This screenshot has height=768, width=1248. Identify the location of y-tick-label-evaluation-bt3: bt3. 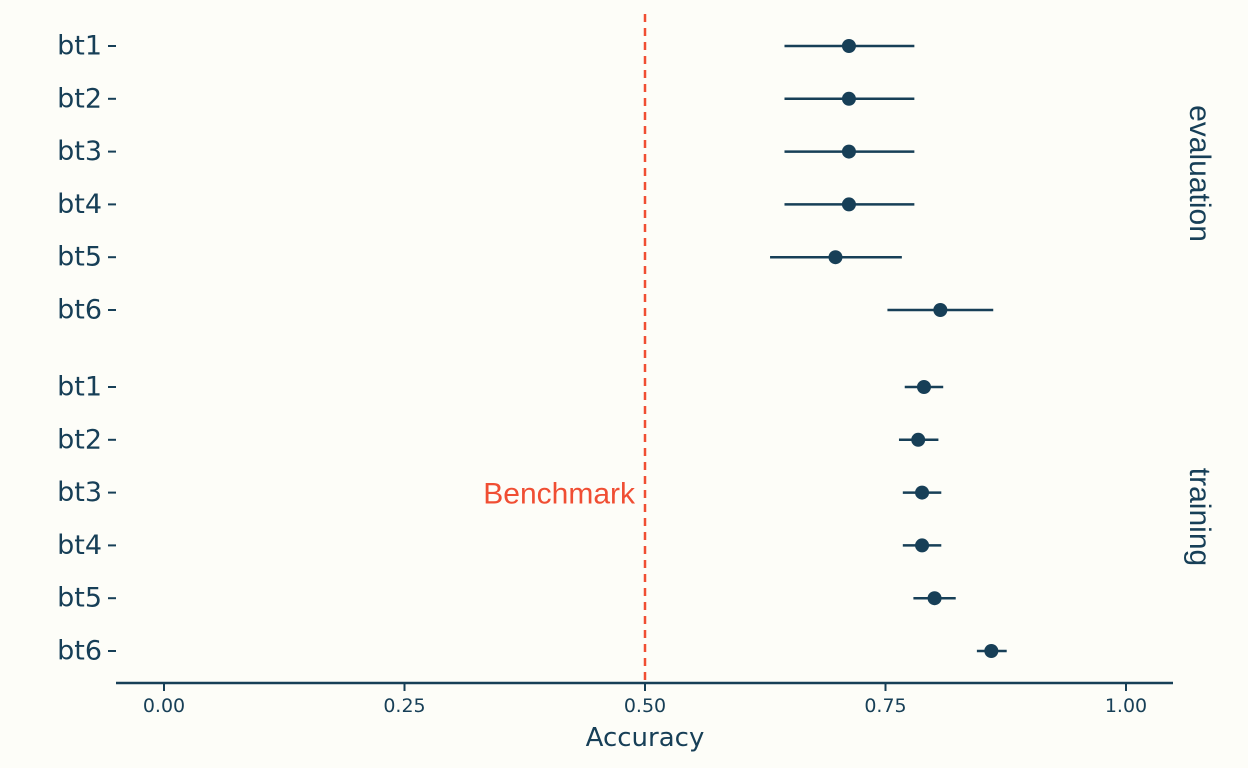
(79, 151).